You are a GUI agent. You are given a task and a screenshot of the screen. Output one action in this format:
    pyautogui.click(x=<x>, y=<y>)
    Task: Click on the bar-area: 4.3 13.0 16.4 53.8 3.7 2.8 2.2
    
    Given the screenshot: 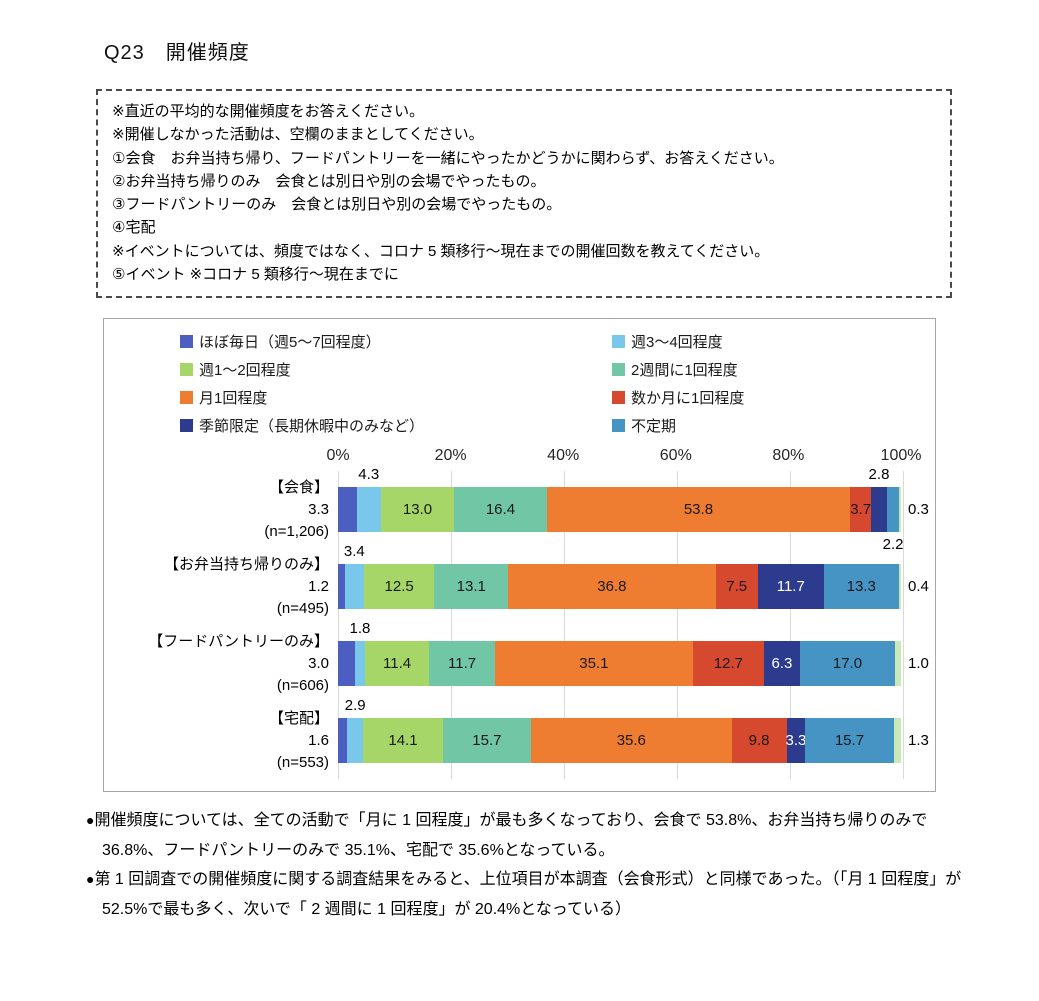 What is the action you would take?
    pyautogui.click(x=621, y=509)
    